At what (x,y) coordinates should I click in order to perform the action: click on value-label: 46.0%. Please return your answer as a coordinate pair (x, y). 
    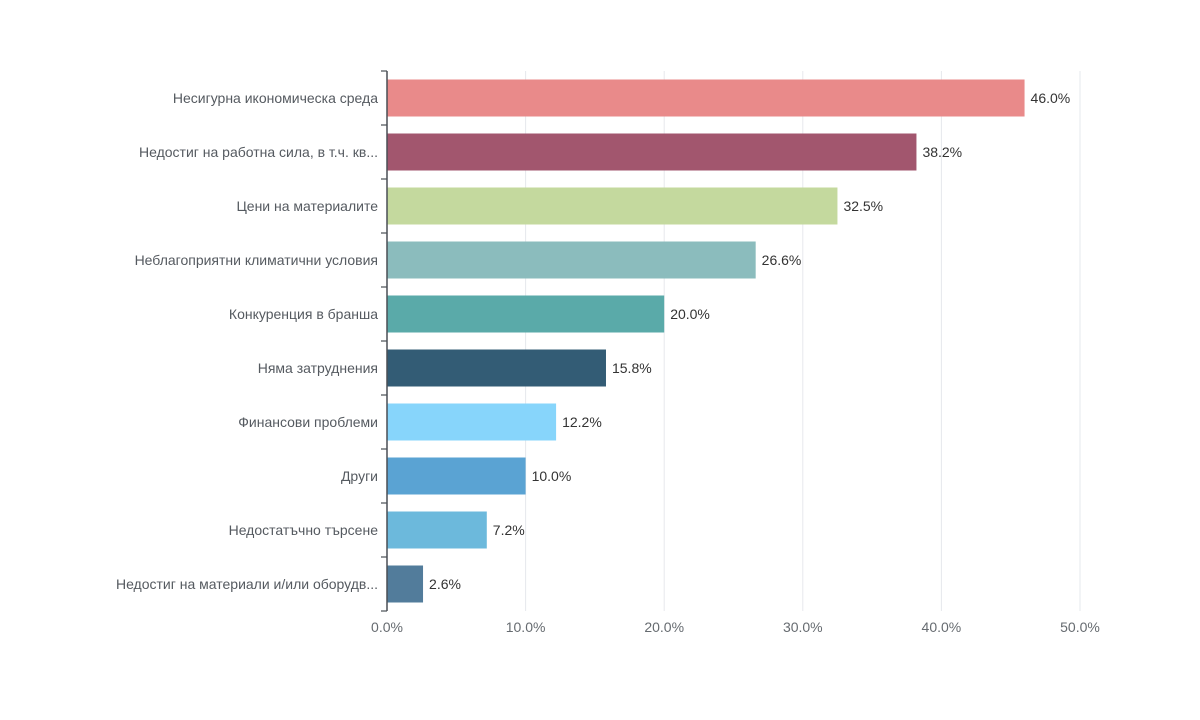
    Looking at the image, I should click on (1051, 98).